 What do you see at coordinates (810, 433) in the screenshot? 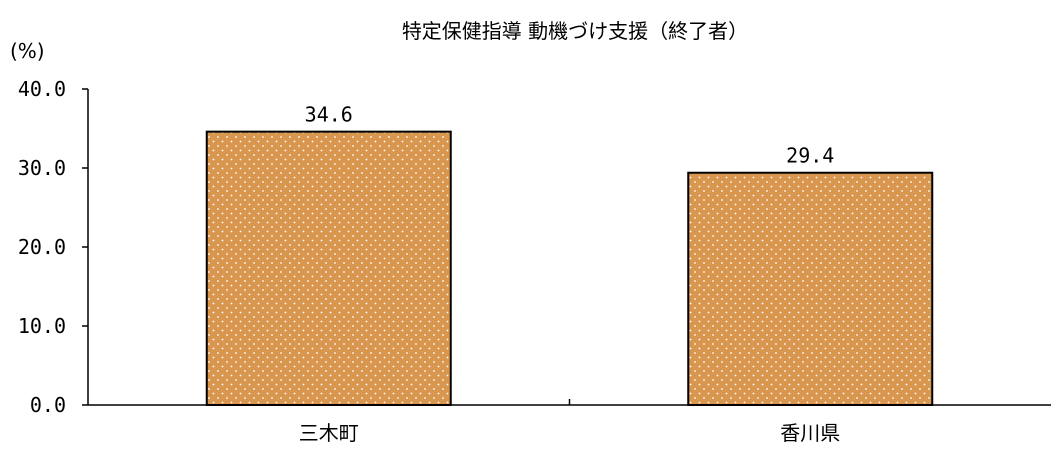
I see `x-category-label: 香川県` at bounding box center [810, 433].